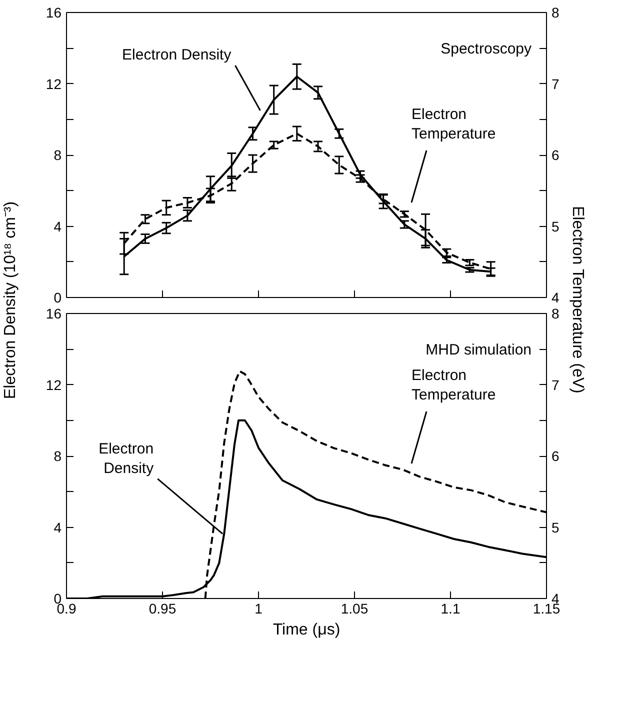 Image resolution: width=644 pixels, height=721 pixels. I want to click on annotation: MHD simulation, so click(479, 350).